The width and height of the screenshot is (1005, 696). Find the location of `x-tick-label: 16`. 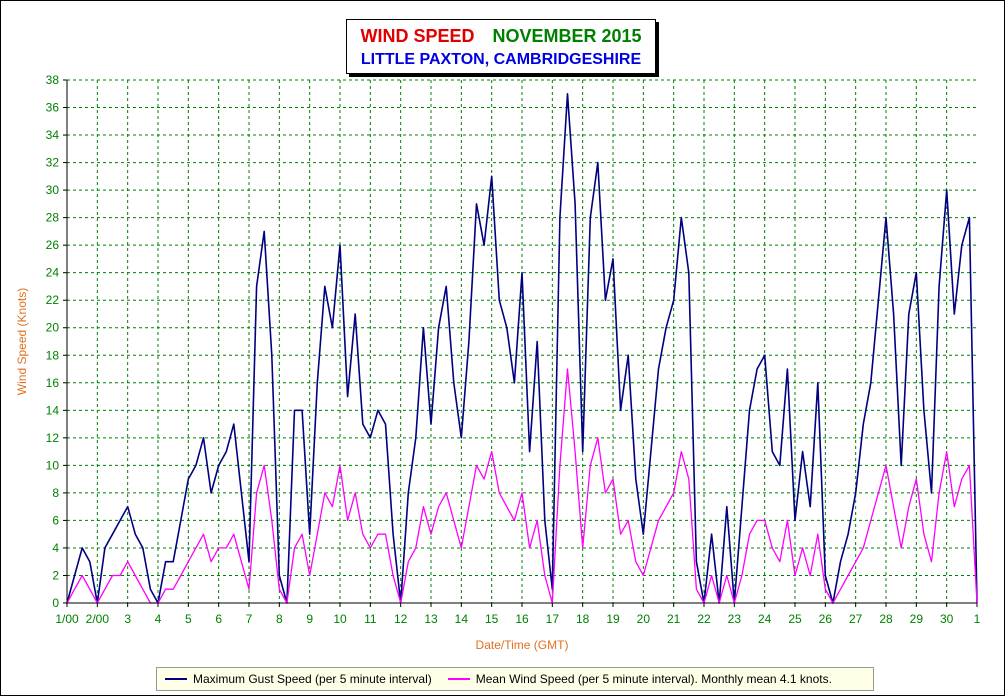

x-tick-label: 16 is located at coordinates (522, 619).